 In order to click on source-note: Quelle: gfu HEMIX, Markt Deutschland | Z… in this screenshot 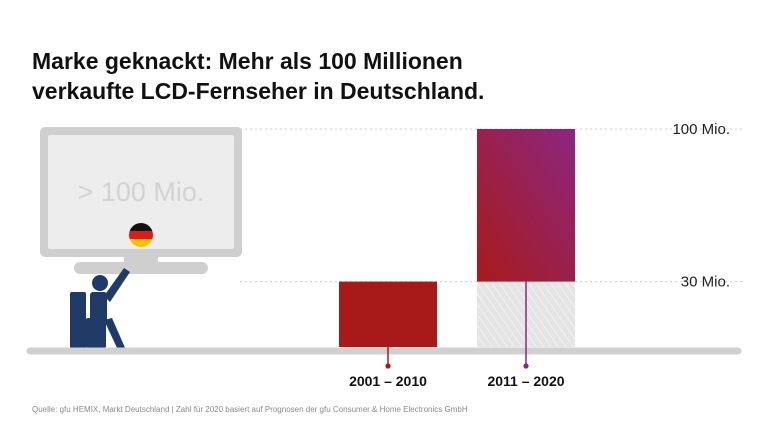, I will do `click(250, 409)`.